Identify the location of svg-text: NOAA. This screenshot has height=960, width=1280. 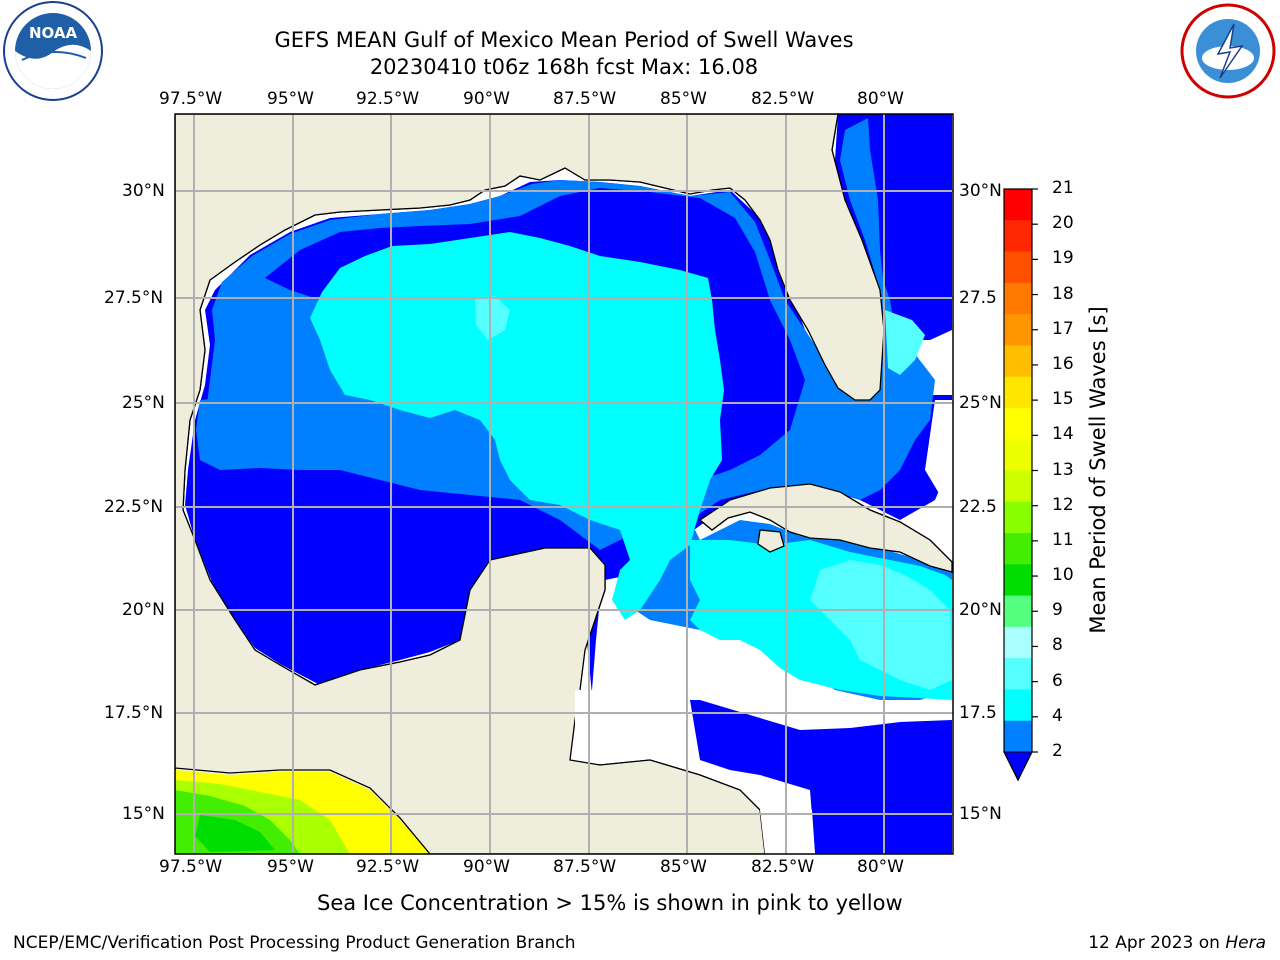
(53, 33).